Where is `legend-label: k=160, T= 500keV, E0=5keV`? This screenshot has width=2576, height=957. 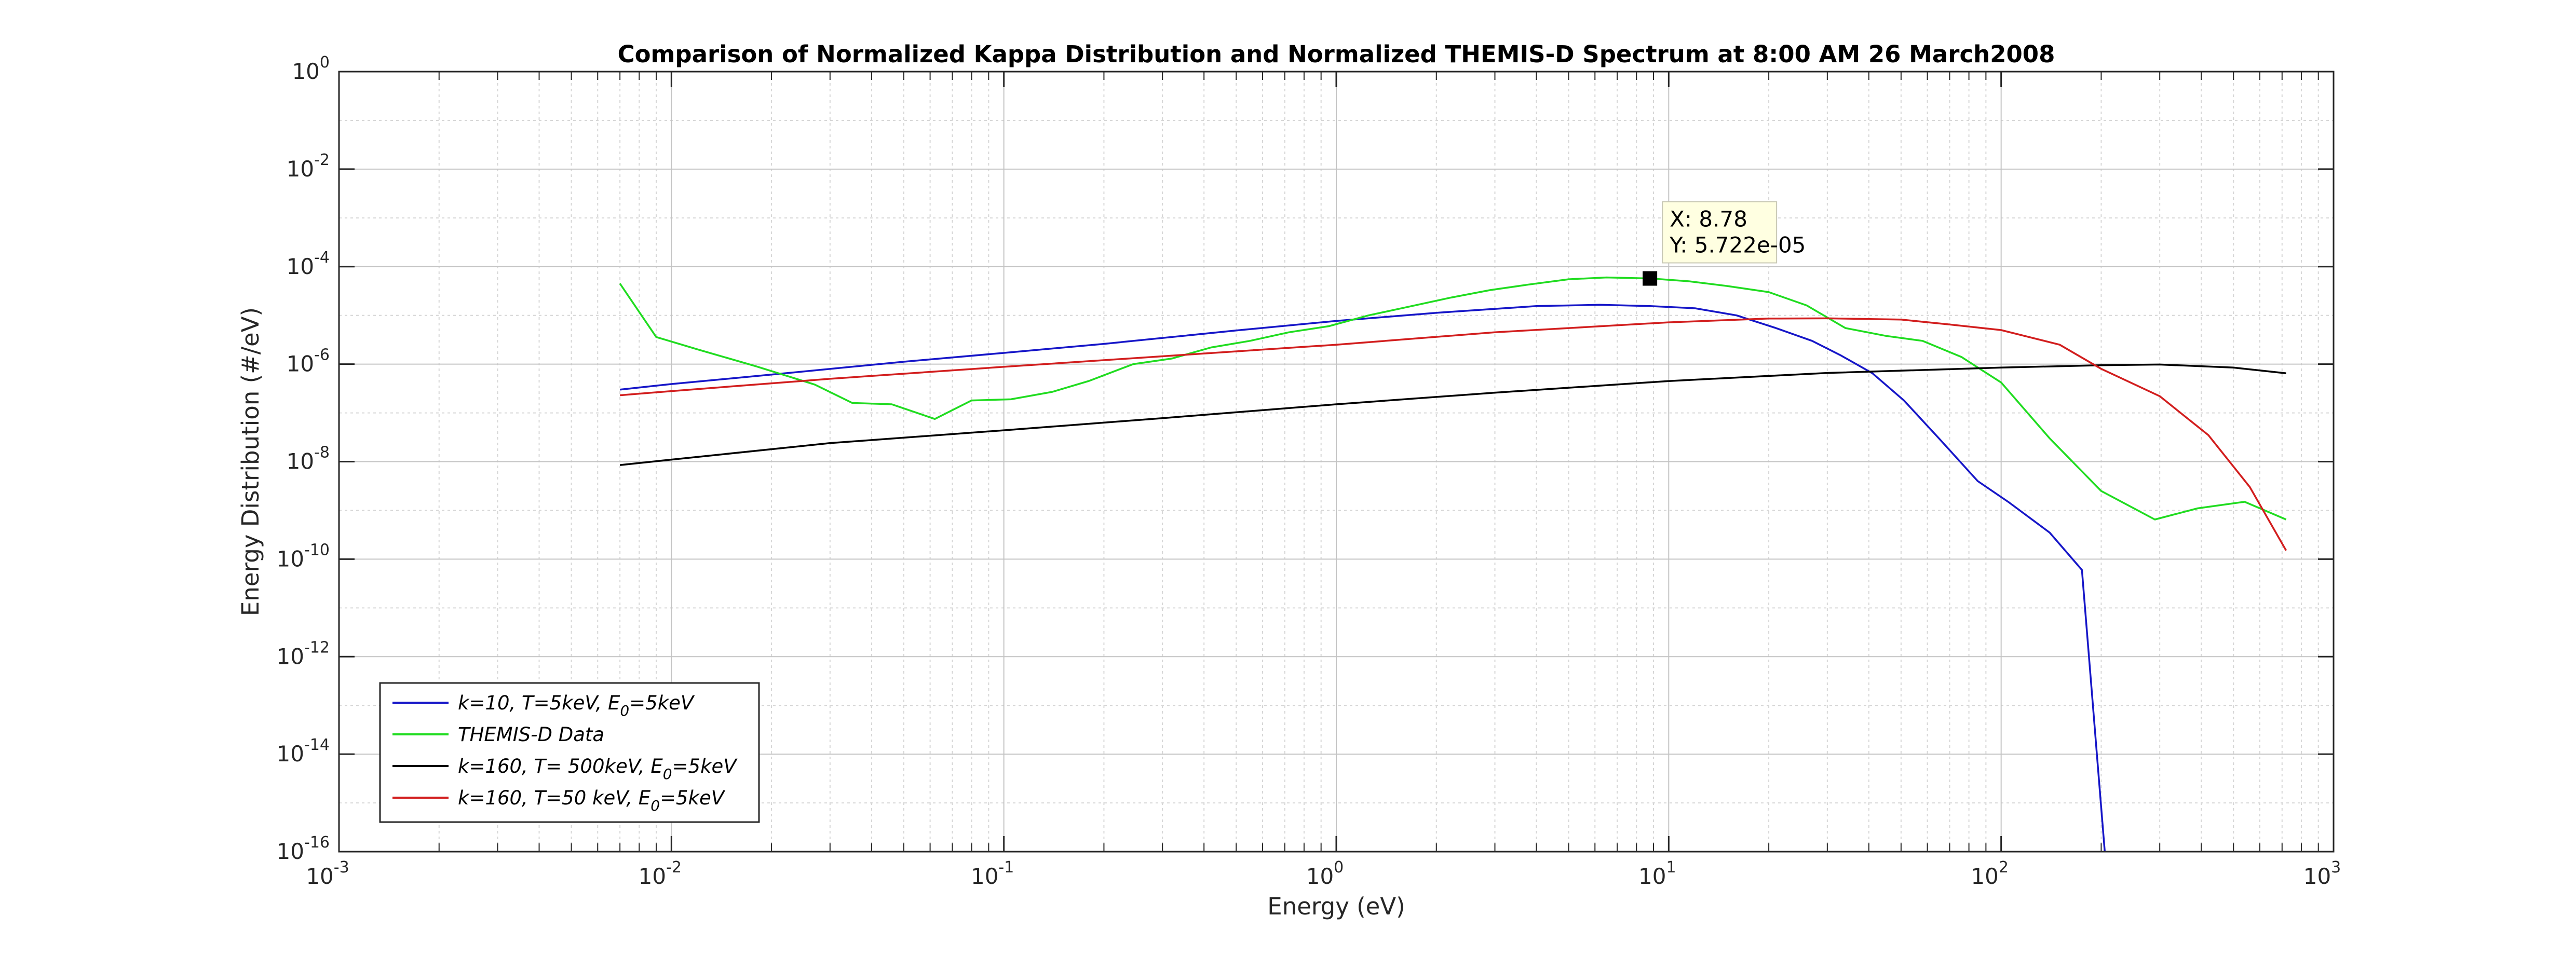
legend-label: k=160, T= 500keV, E0=5keV is located at coordinates (598, 769).